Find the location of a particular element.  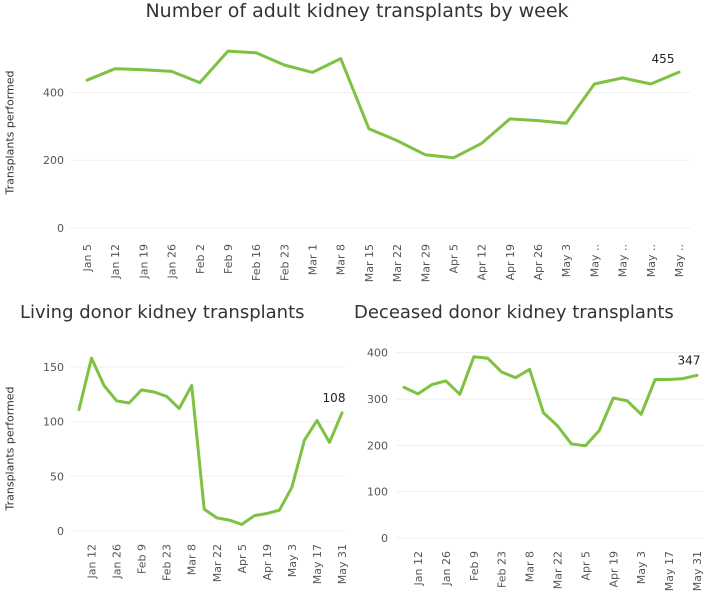

x-tick-label: Jan 5 is located at coordinates (87, 258).